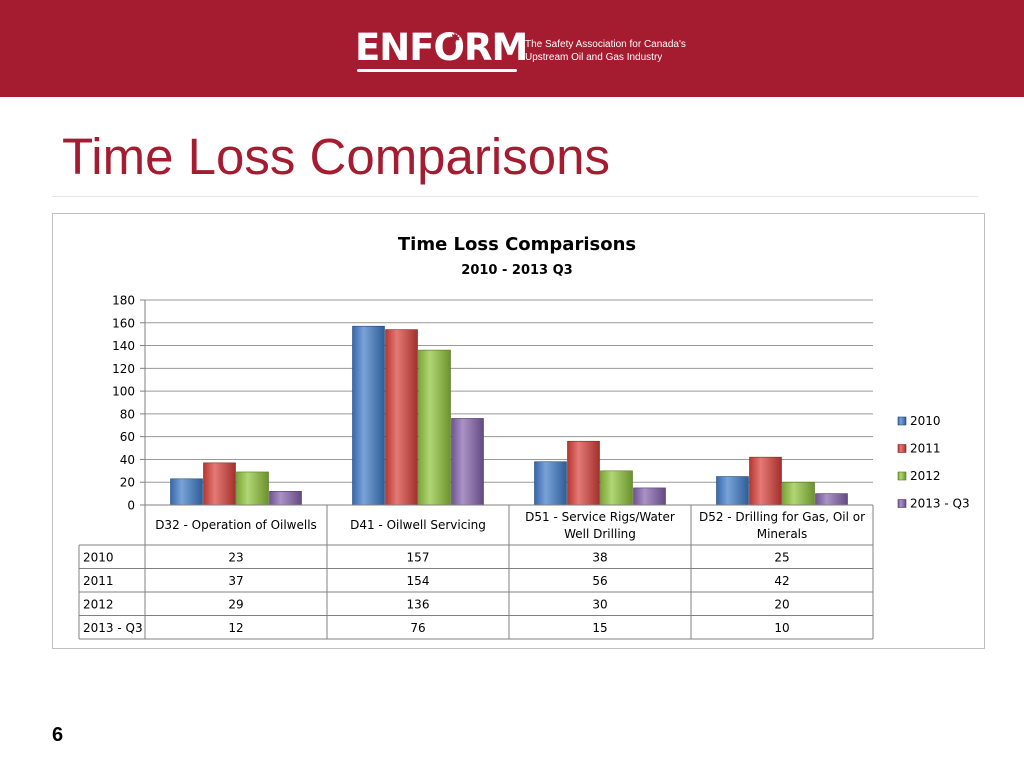 This screenshot has height=768, width=1024. Describe the element at coordinates (781, 604) in the screenshot. I see `table-cell-value: 20` at that location.